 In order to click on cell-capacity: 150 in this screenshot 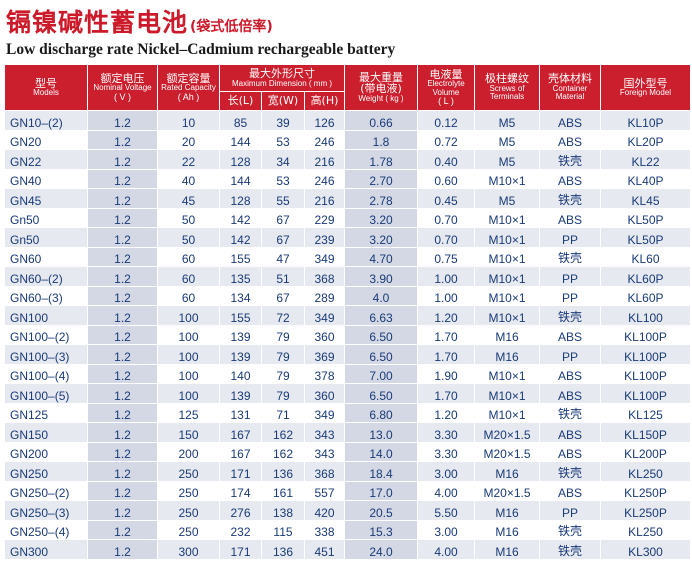, I will do `click(188, 432)`.